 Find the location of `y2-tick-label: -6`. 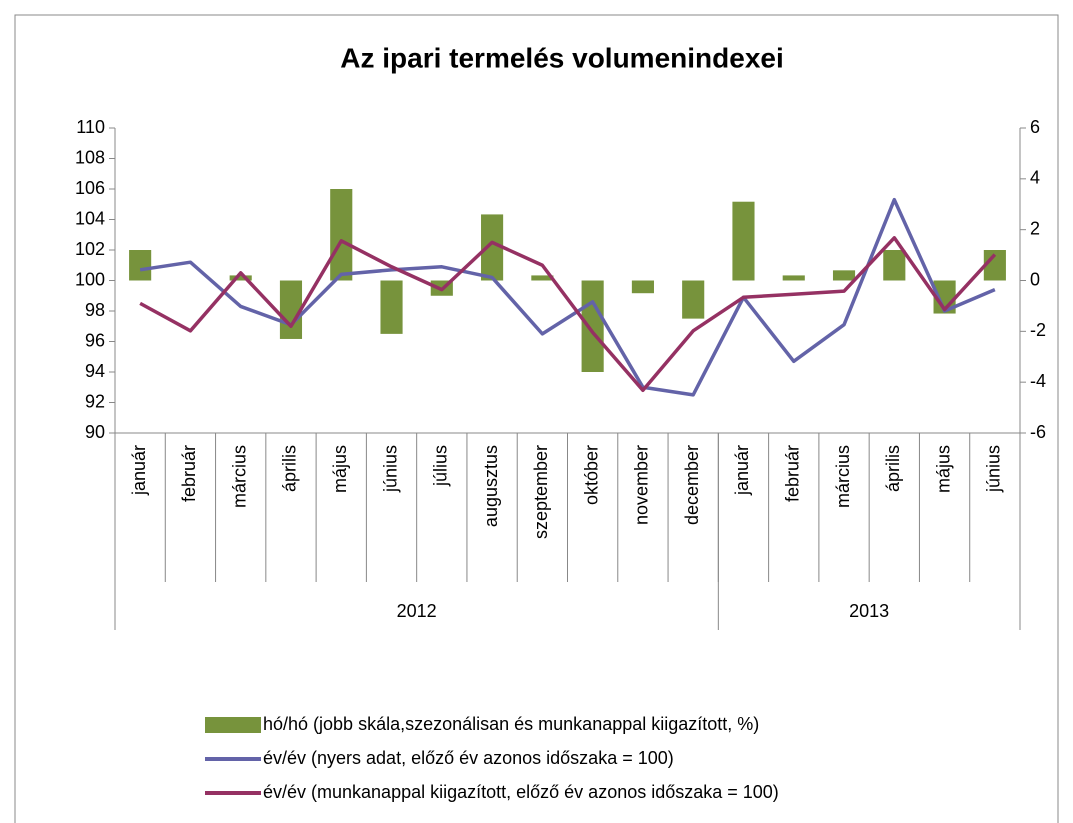

y2-tick-label: -6 is located at coordinates (1038, 432).